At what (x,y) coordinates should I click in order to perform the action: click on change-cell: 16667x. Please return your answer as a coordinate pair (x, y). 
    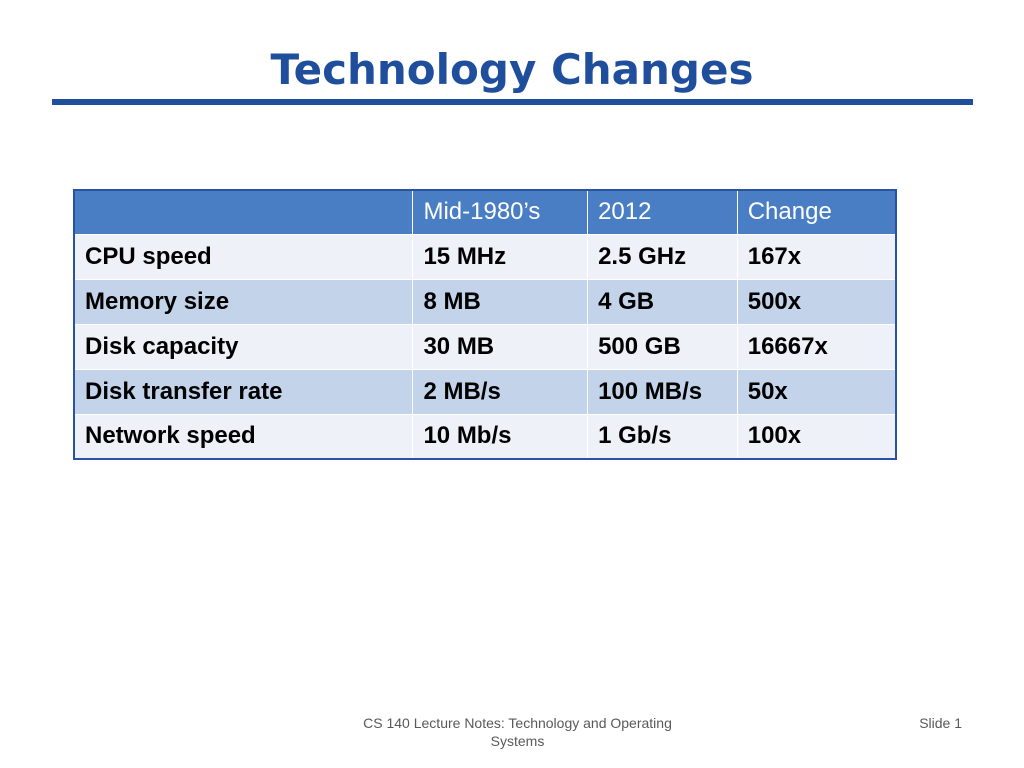
    Looking at the image, I should click on (817, 347).